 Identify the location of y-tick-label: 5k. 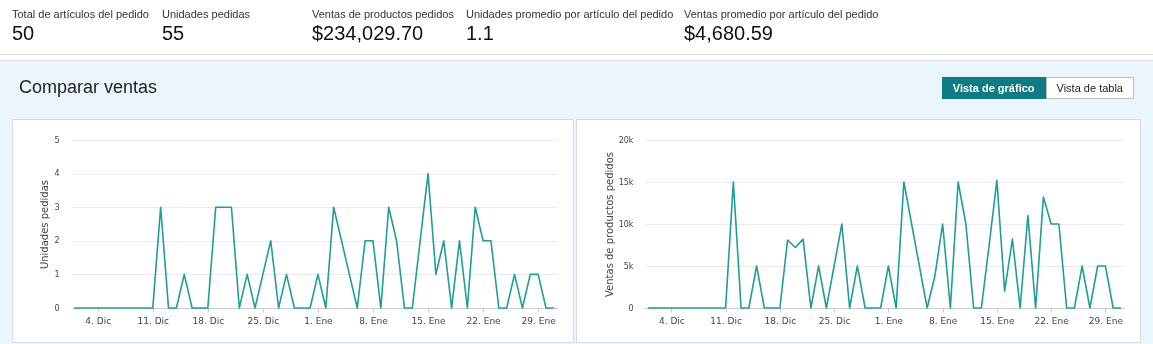
(628, 266).